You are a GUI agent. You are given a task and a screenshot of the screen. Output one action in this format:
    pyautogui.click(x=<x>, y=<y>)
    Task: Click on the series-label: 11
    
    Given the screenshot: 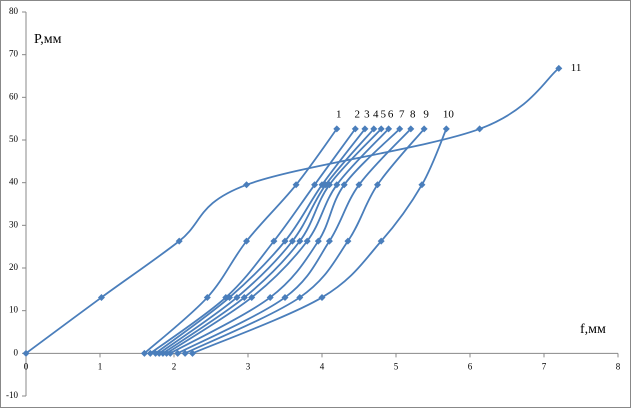 What is the action you would take?
    pyautogui.click(x=576, y=68)
    